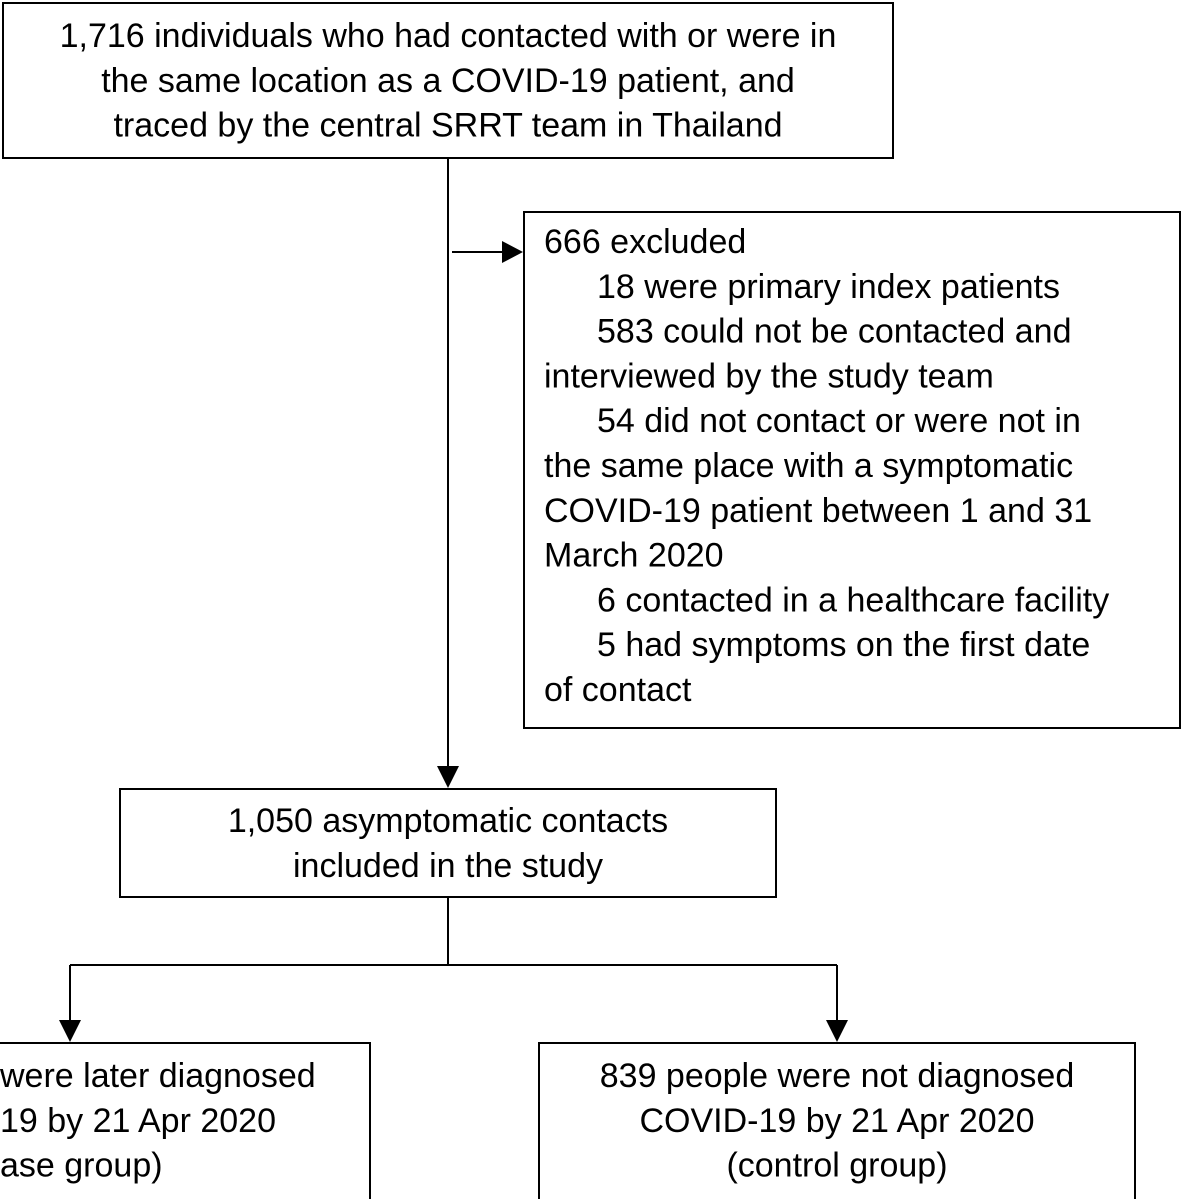 The image size is (1181, 1199). What do you see at coordinates (836, 1166) in the screenshot?
I see `box-text: (control group)` at bounding box center [836, 1166].